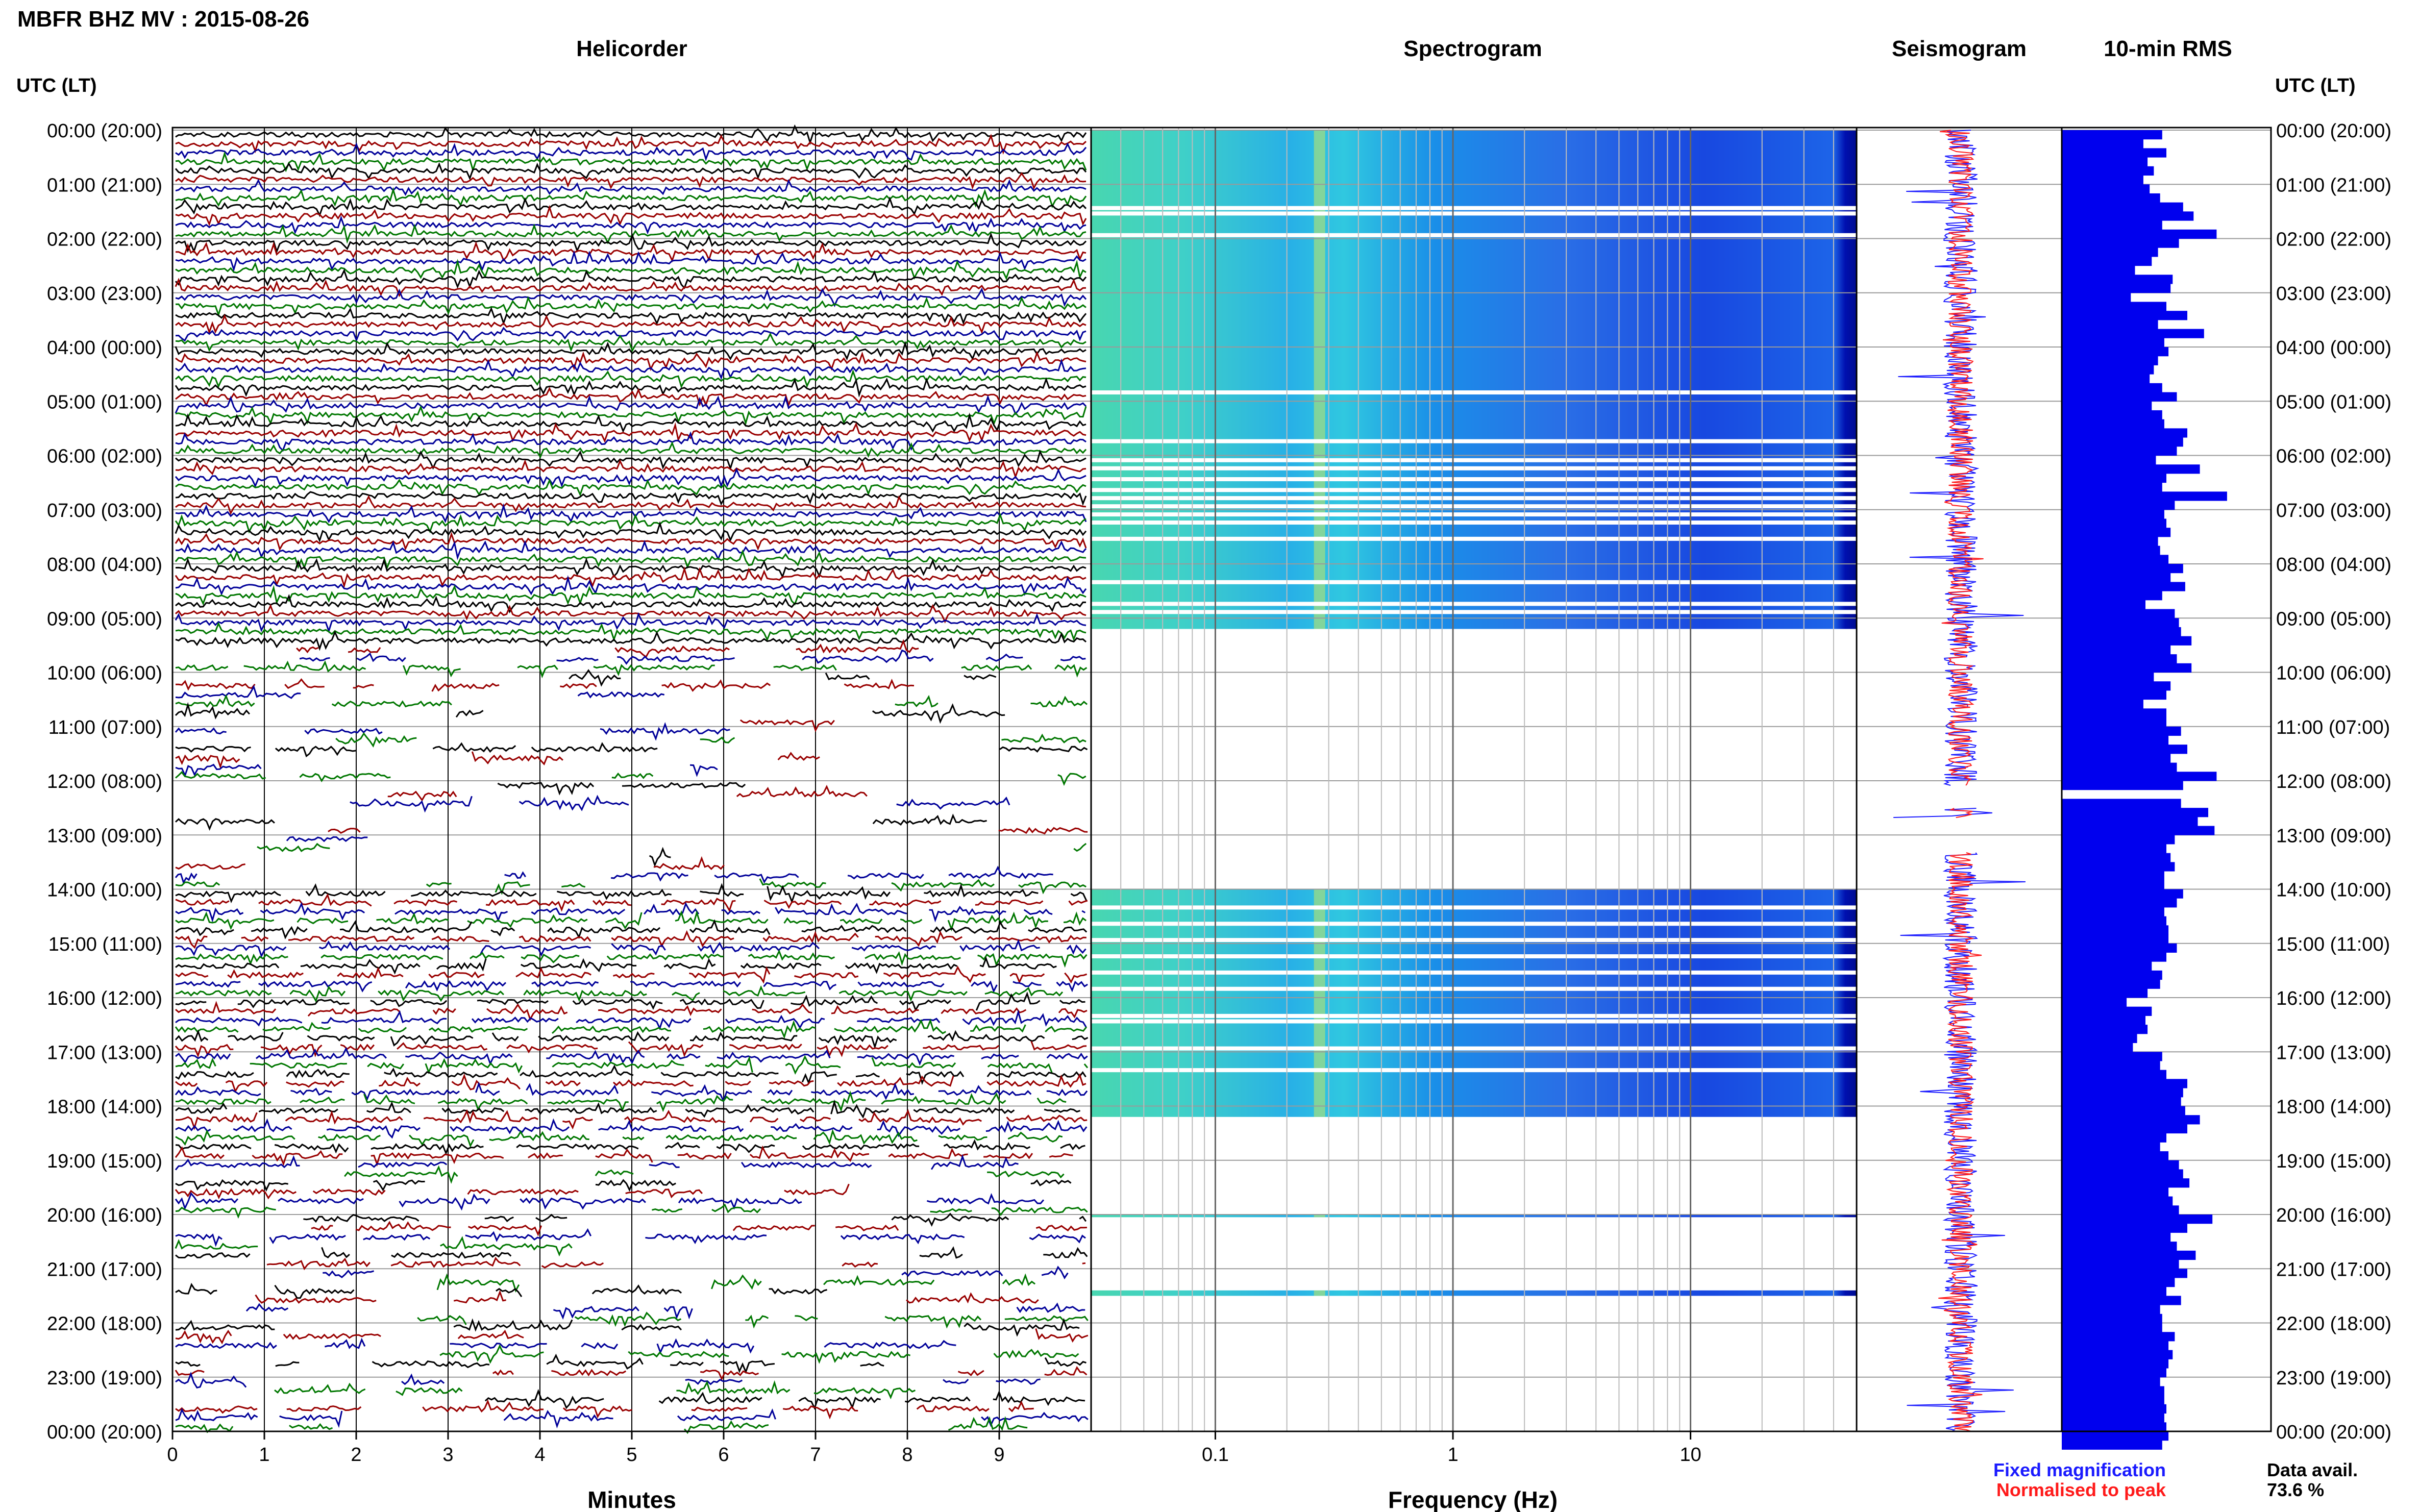 The height and width of the screenshot is (1512, 2419). What do you see at coordinates (1452, 1455) in the screenshot?
I see `frequency-tick-label: 1` at bounding box center [1452, 1455].